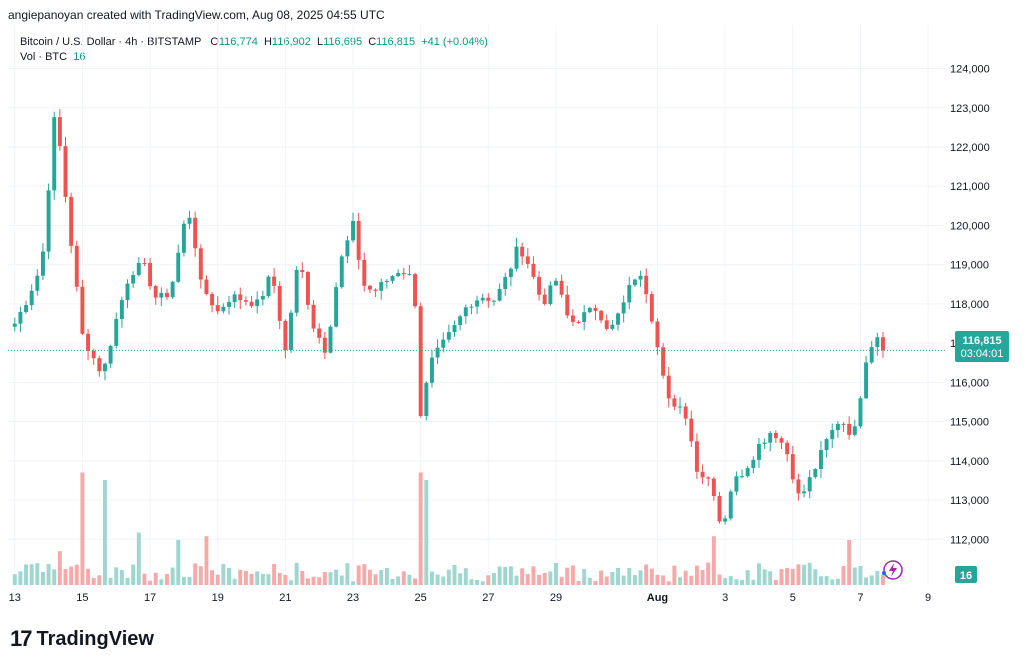  I want to click on flash-icon, so click(892, 570).